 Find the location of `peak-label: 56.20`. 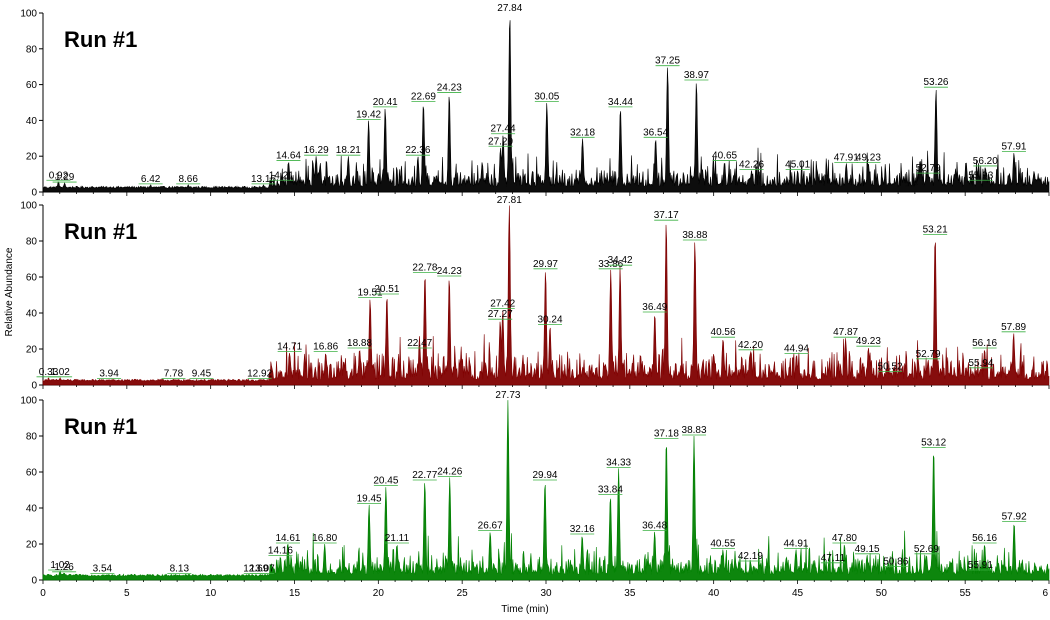

peak-label: 56.20 is located at coordinates (985, 161).